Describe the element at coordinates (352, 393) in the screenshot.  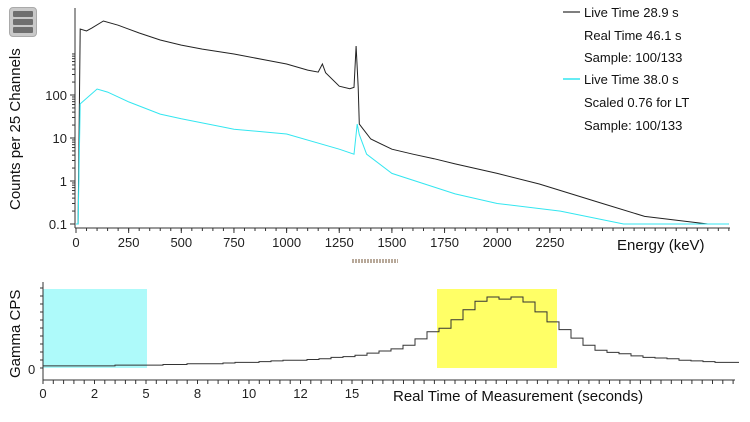
I see `x-tick-label: 15` at that location.